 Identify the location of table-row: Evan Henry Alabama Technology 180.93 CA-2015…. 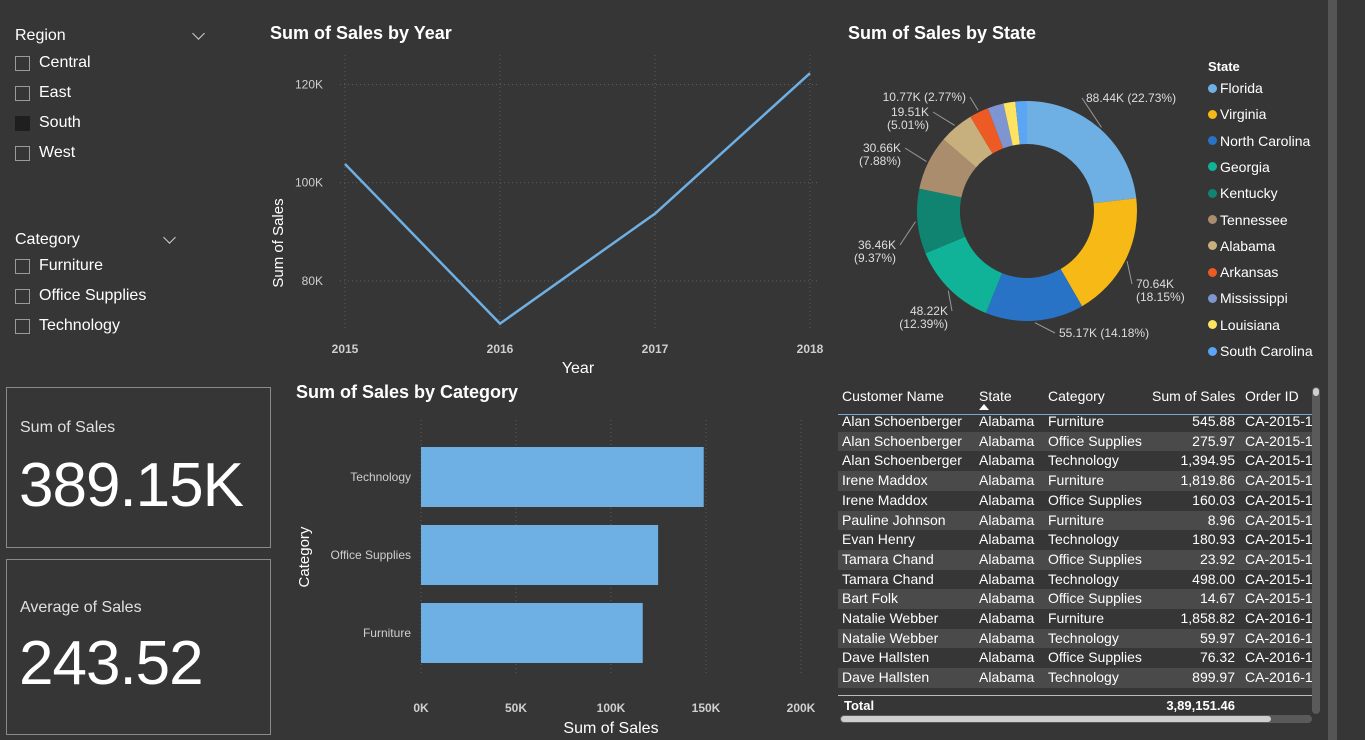
(1075, 540).